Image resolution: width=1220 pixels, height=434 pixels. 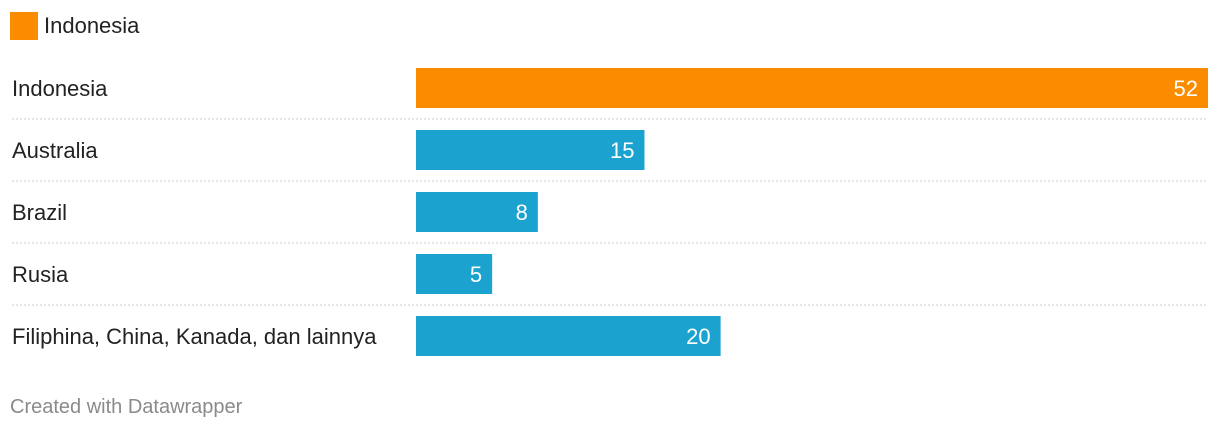 What do you see at coordinates (60, 88) in the screenshot?
I see `category-label: Indonesia` at bounding box center [60, 88].